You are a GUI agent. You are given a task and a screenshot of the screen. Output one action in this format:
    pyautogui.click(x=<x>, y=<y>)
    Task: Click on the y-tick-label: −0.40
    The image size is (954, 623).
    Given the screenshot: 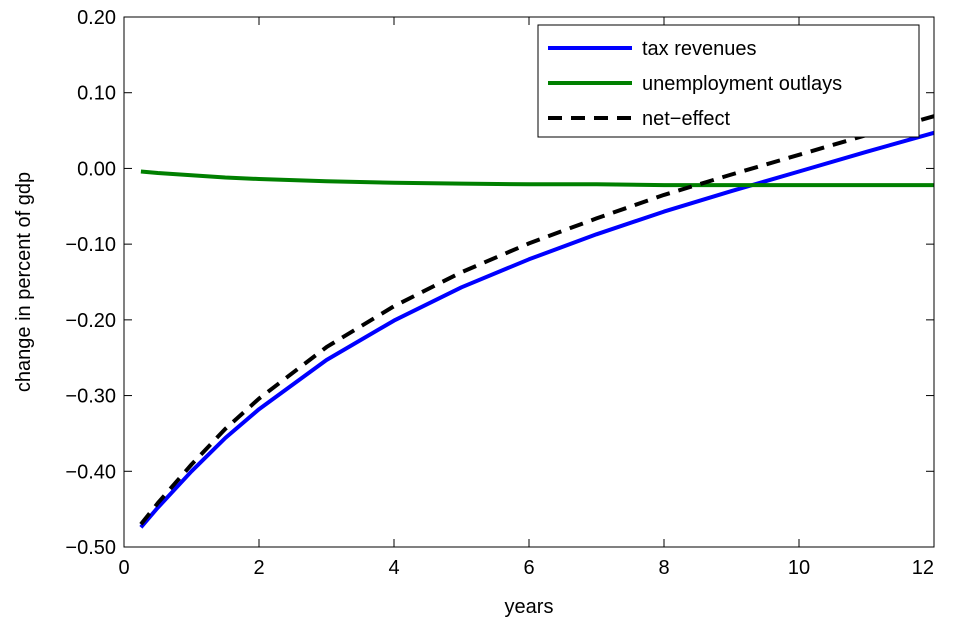 What is the action you would take?
    pyautogui.click(x=90, y=472)
    